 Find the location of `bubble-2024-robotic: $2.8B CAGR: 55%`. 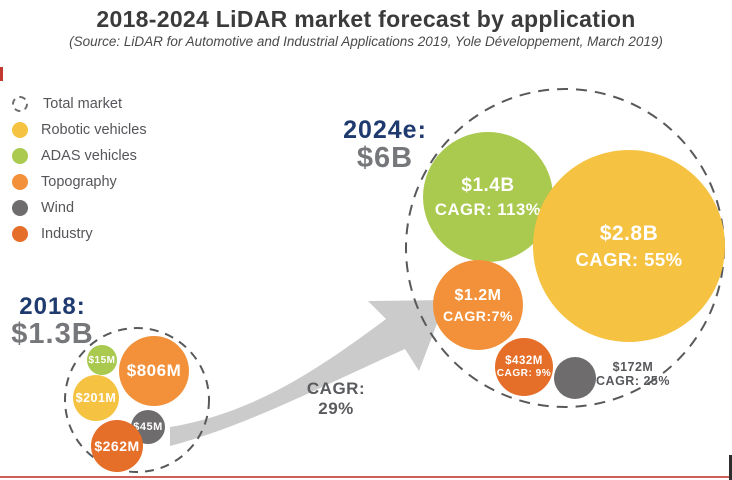

bubble-2024-robotic: $2.8B CAGR: 55% is located at coordinates (629, 246).